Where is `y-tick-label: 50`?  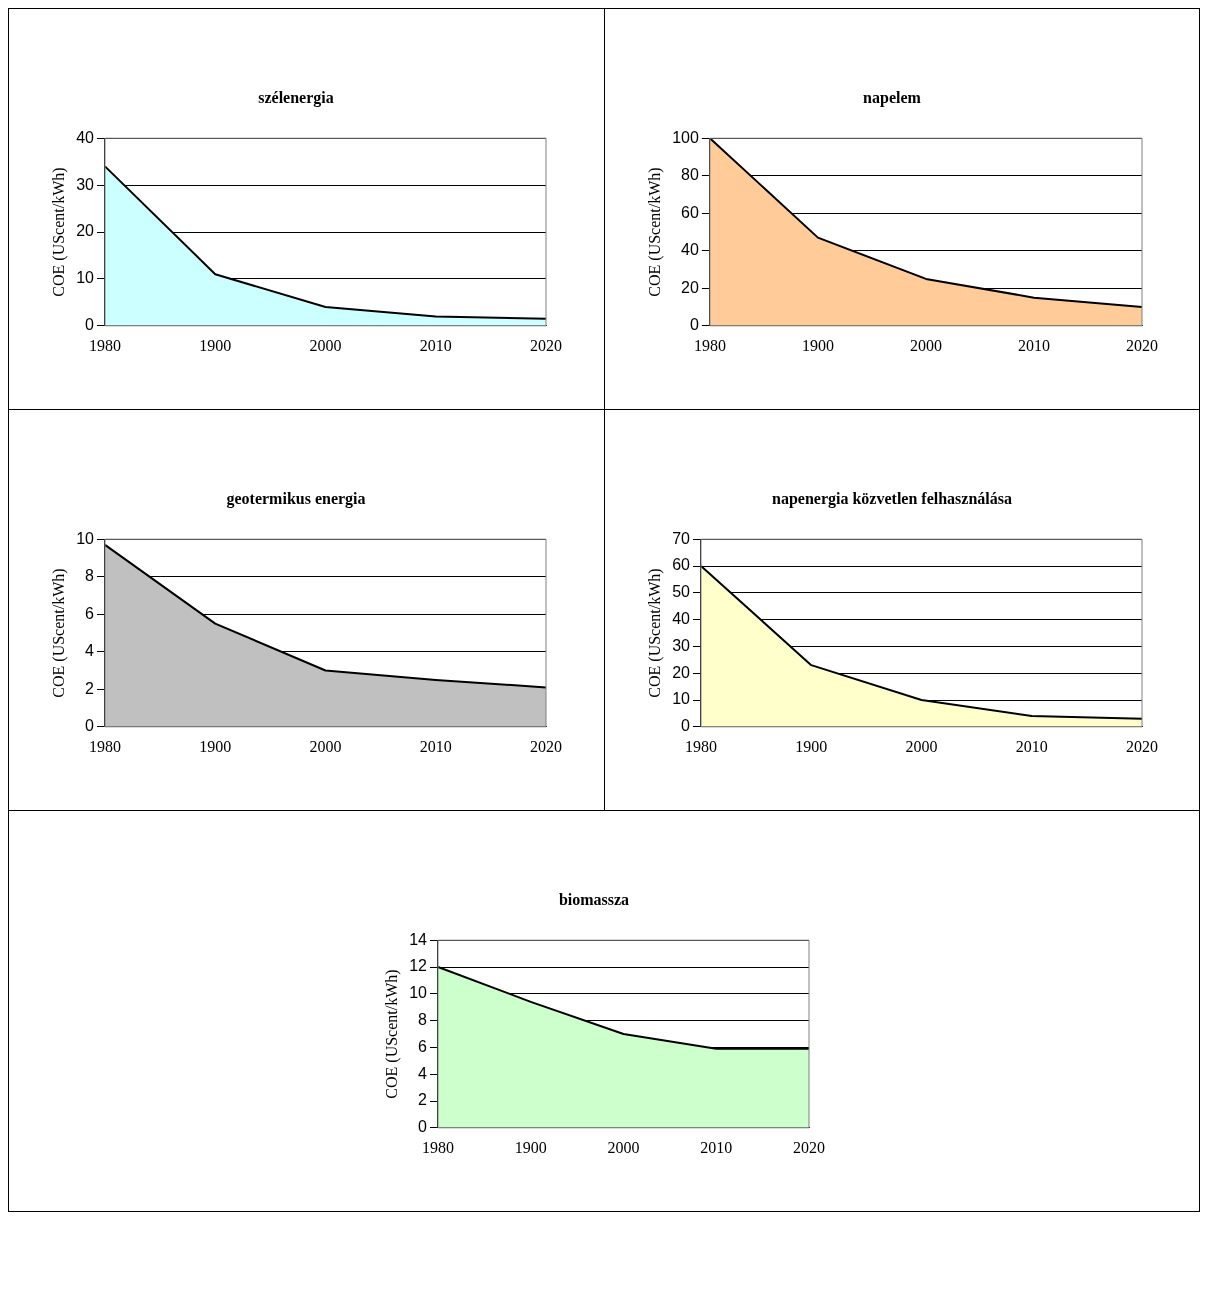
y-tick-label: 50 is located at coordinates (680, 592).